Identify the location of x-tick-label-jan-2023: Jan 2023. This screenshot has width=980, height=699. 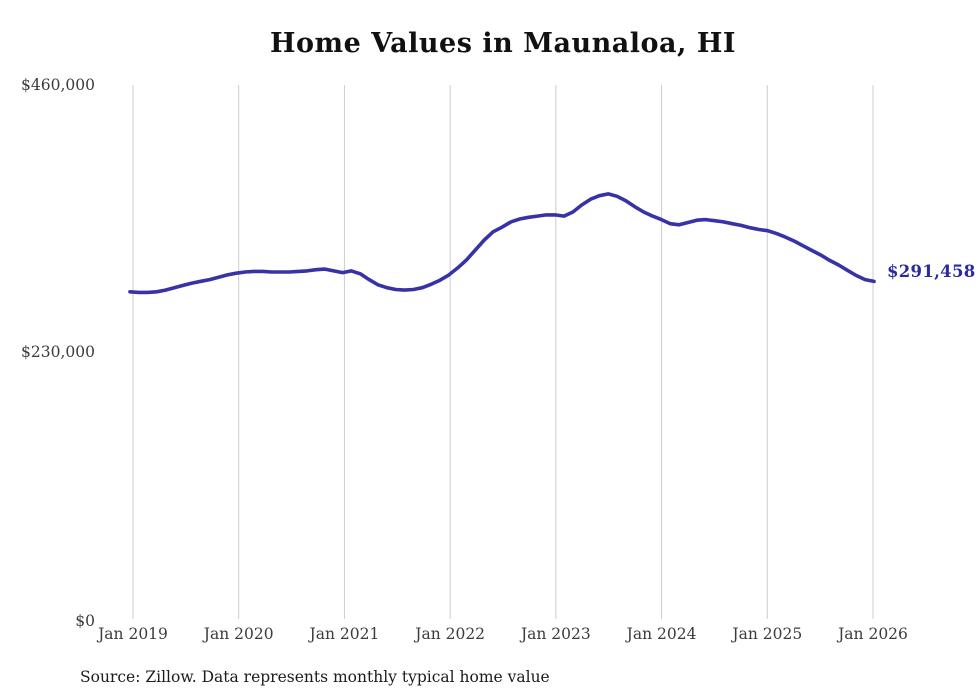
(555, 634).